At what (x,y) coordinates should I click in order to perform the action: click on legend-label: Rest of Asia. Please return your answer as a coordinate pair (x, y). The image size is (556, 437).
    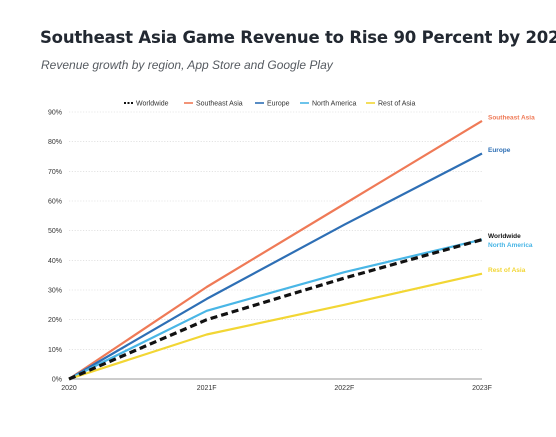
    Looking at the image, I should click on (396, 104).